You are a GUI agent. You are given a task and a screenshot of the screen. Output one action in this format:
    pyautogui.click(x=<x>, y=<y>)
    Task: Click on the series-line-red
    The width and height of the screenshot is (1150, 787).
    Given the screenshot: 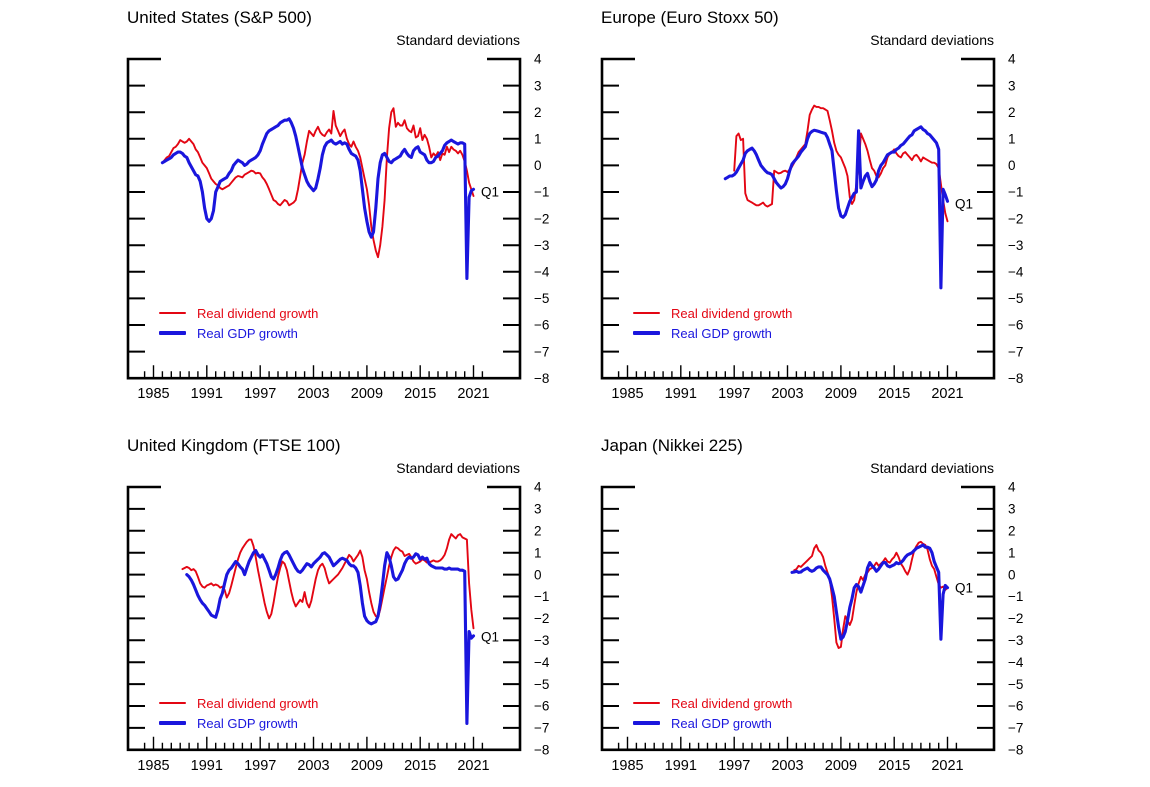 What is the action you would take?
    pyautogui.click(x=871, y=594)
    